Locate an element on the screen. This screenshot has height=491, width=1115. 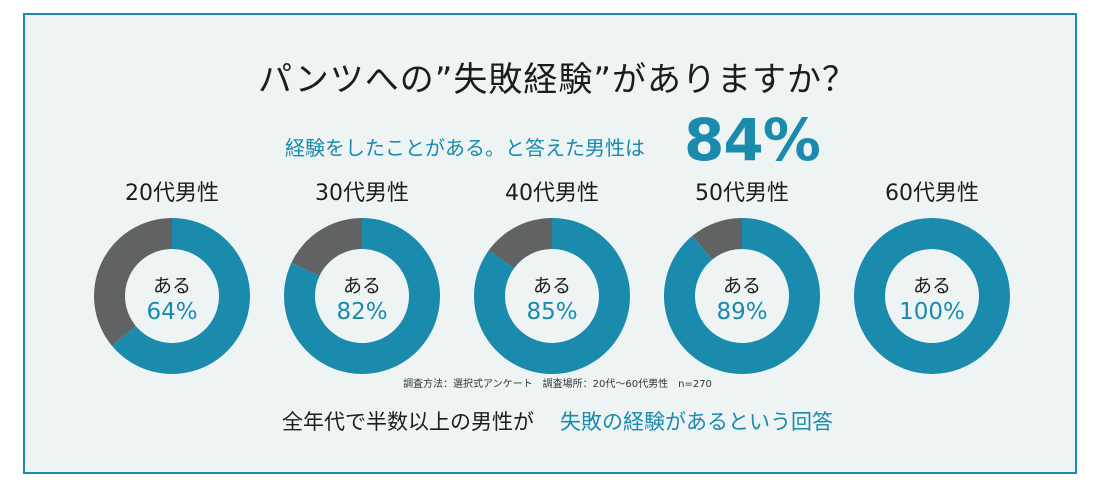
summary-line: 全年代で半数以上の男性が 失敗の経験があるという回答 is located at coordinates (557, 421).